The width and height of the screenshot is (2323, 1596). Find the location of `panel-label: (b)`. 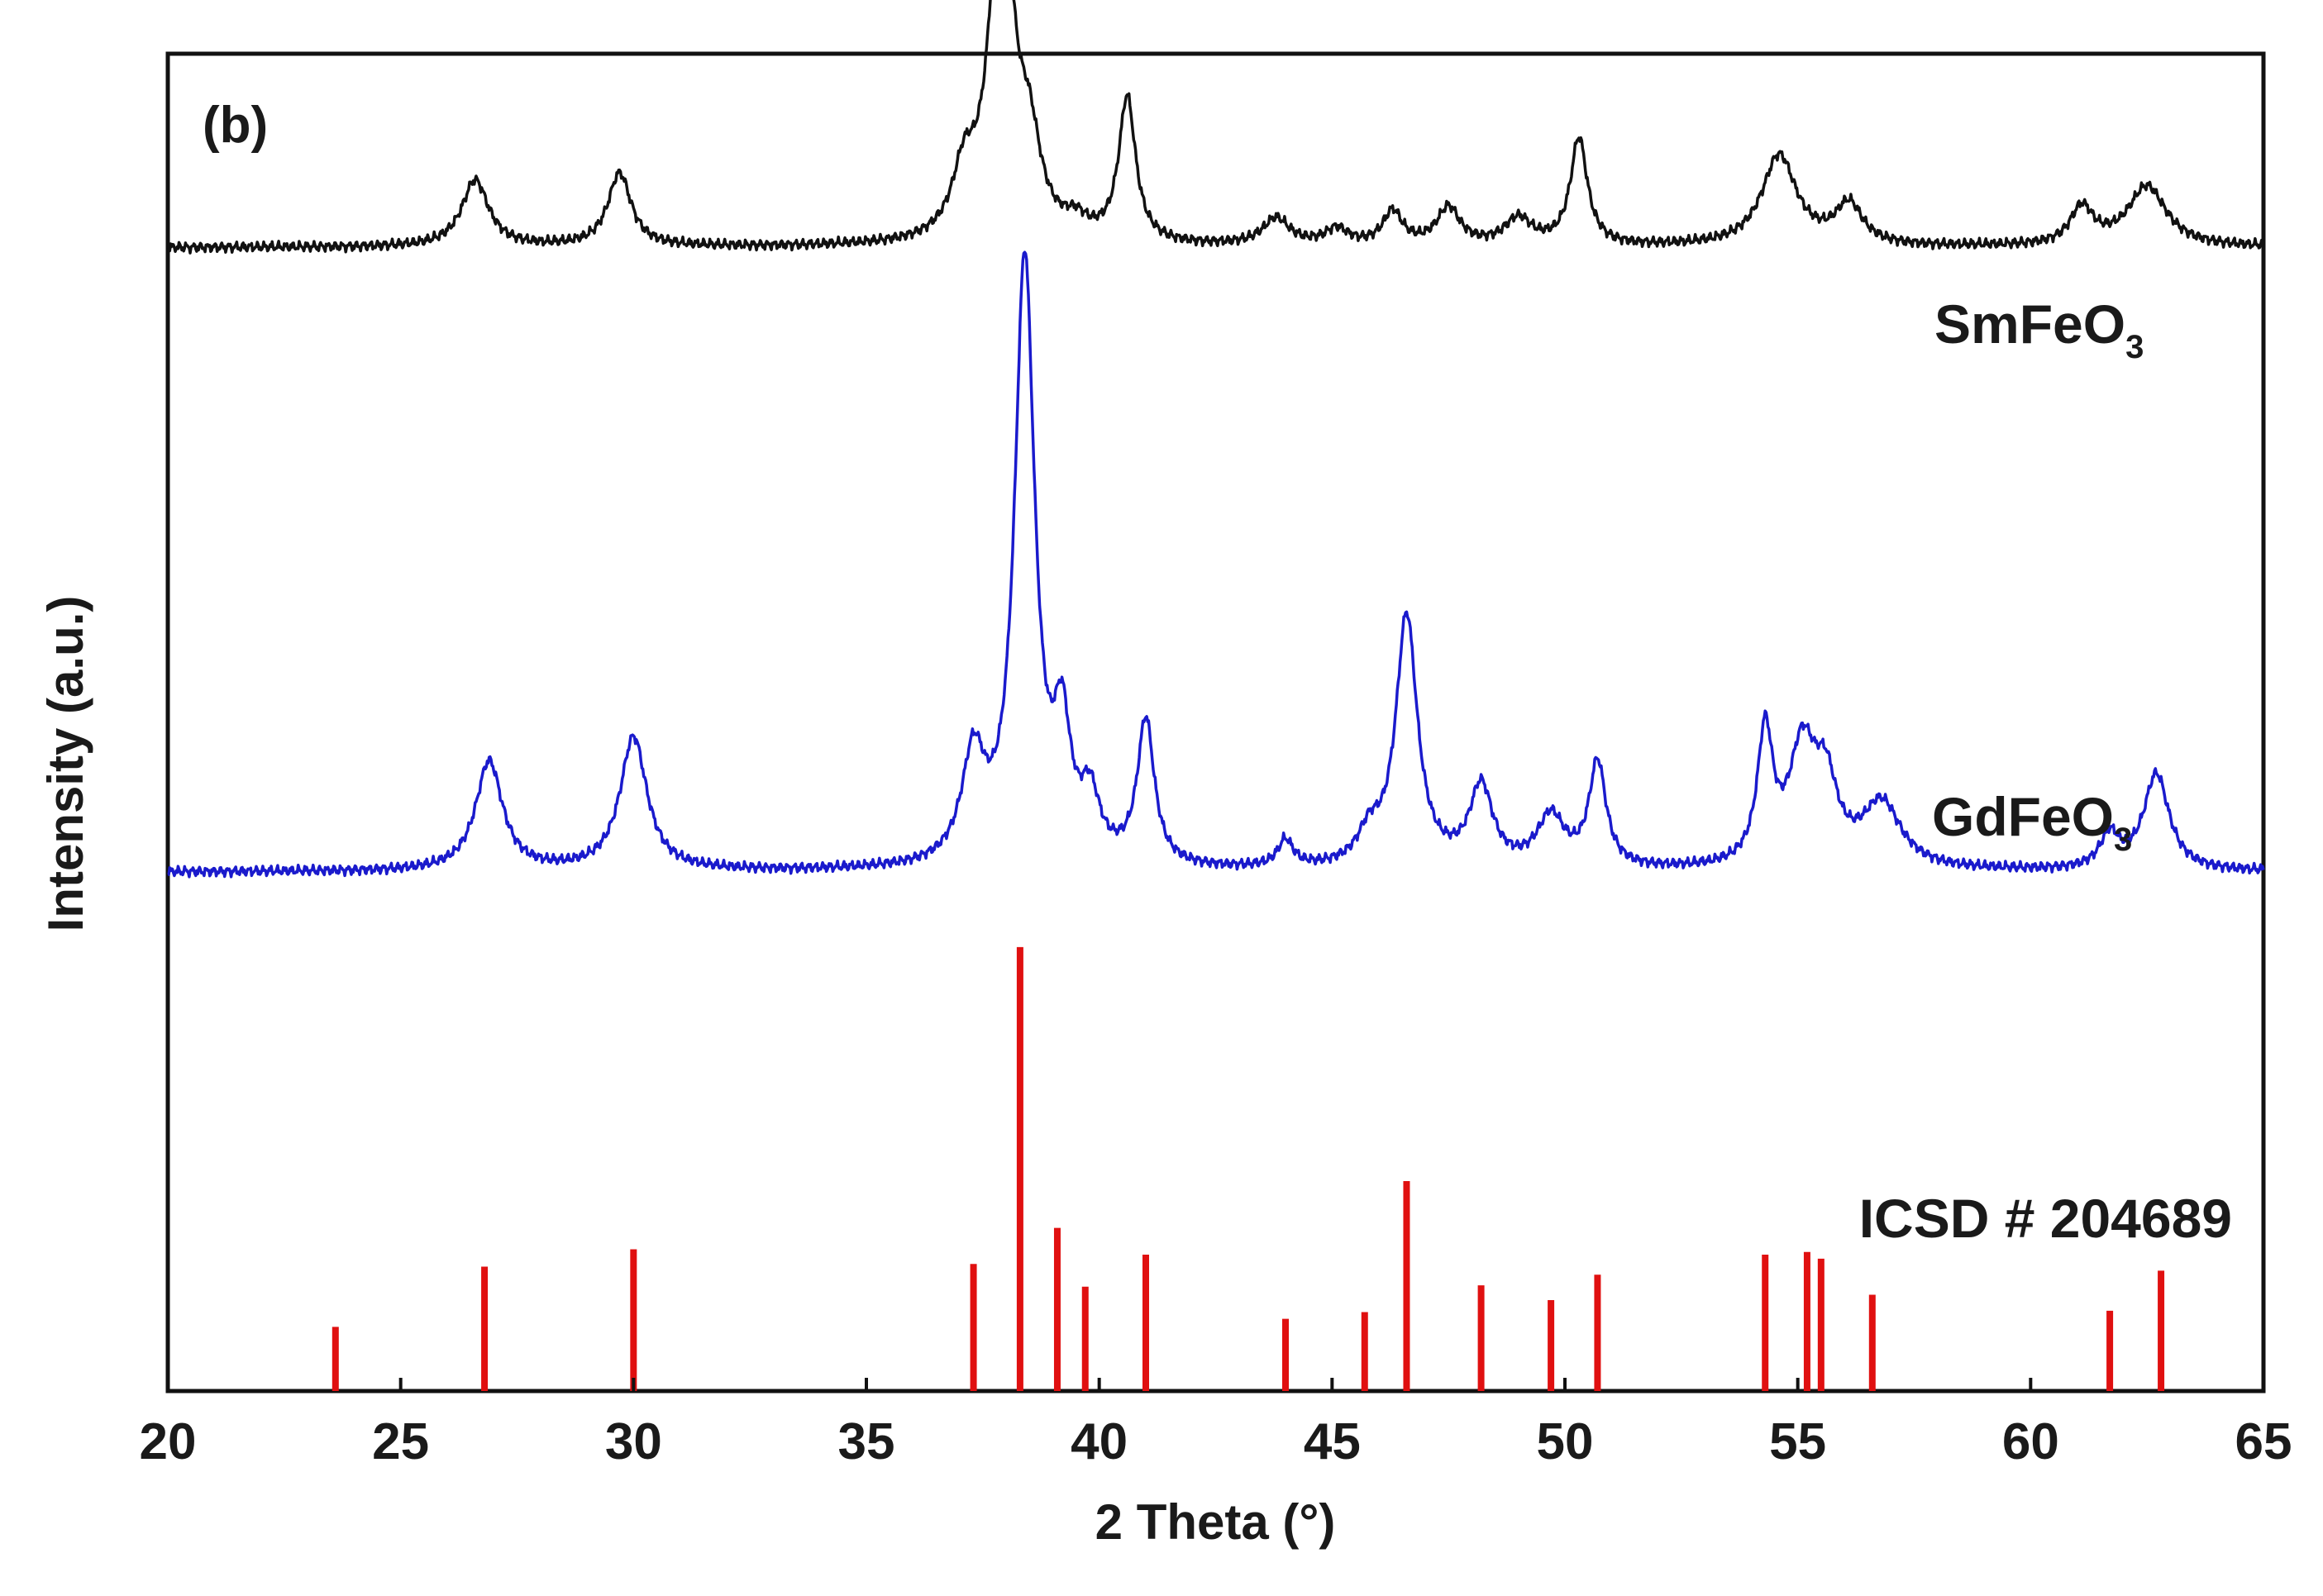

panel-label: (b) is located at coordinates (236, 125).